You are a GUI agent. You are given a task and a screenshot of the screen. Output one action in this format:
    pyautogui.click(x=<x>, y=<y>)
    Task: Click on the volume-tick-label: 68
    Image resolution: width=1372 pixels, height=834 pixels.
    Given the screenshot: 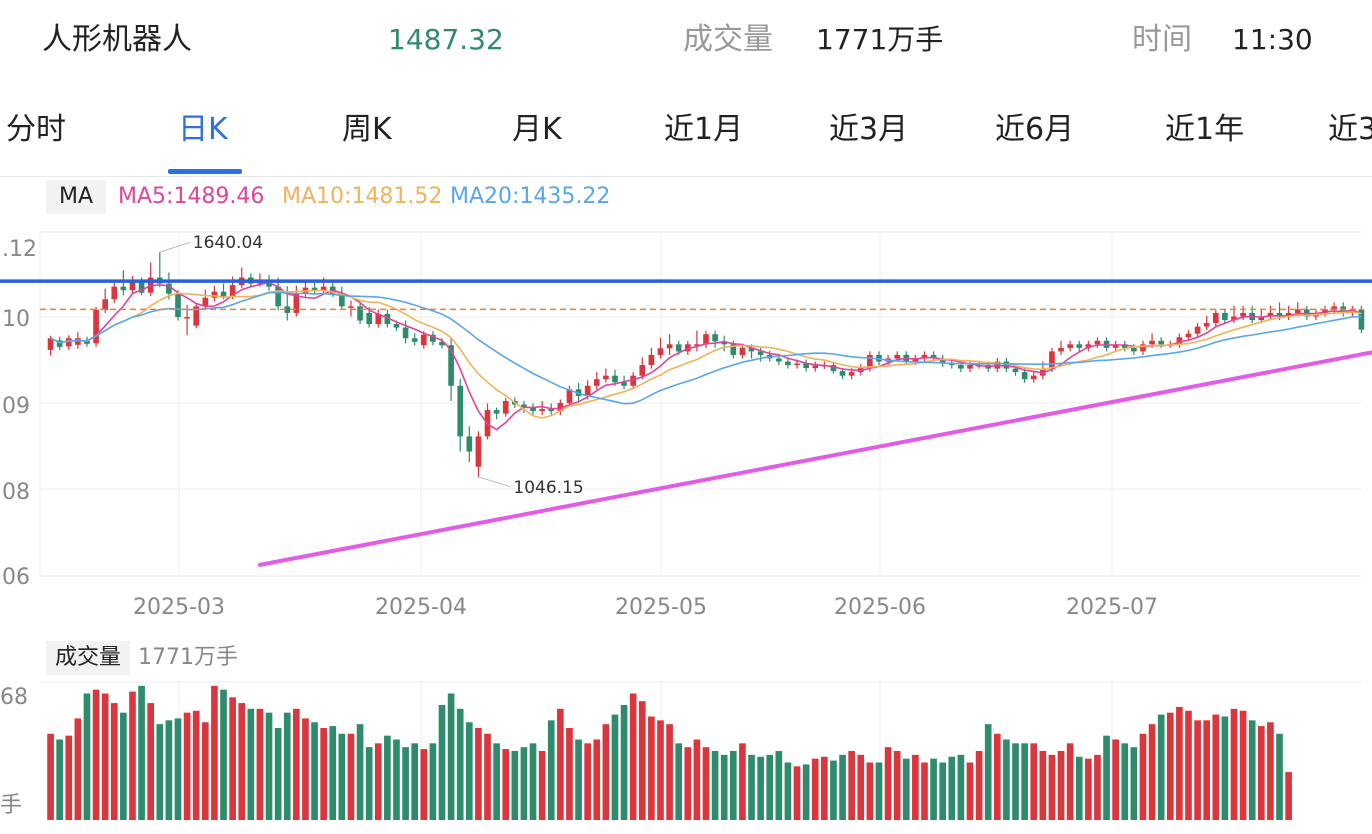 What is the action you would take?
    pyautogui.click(x=14, y=697)
    